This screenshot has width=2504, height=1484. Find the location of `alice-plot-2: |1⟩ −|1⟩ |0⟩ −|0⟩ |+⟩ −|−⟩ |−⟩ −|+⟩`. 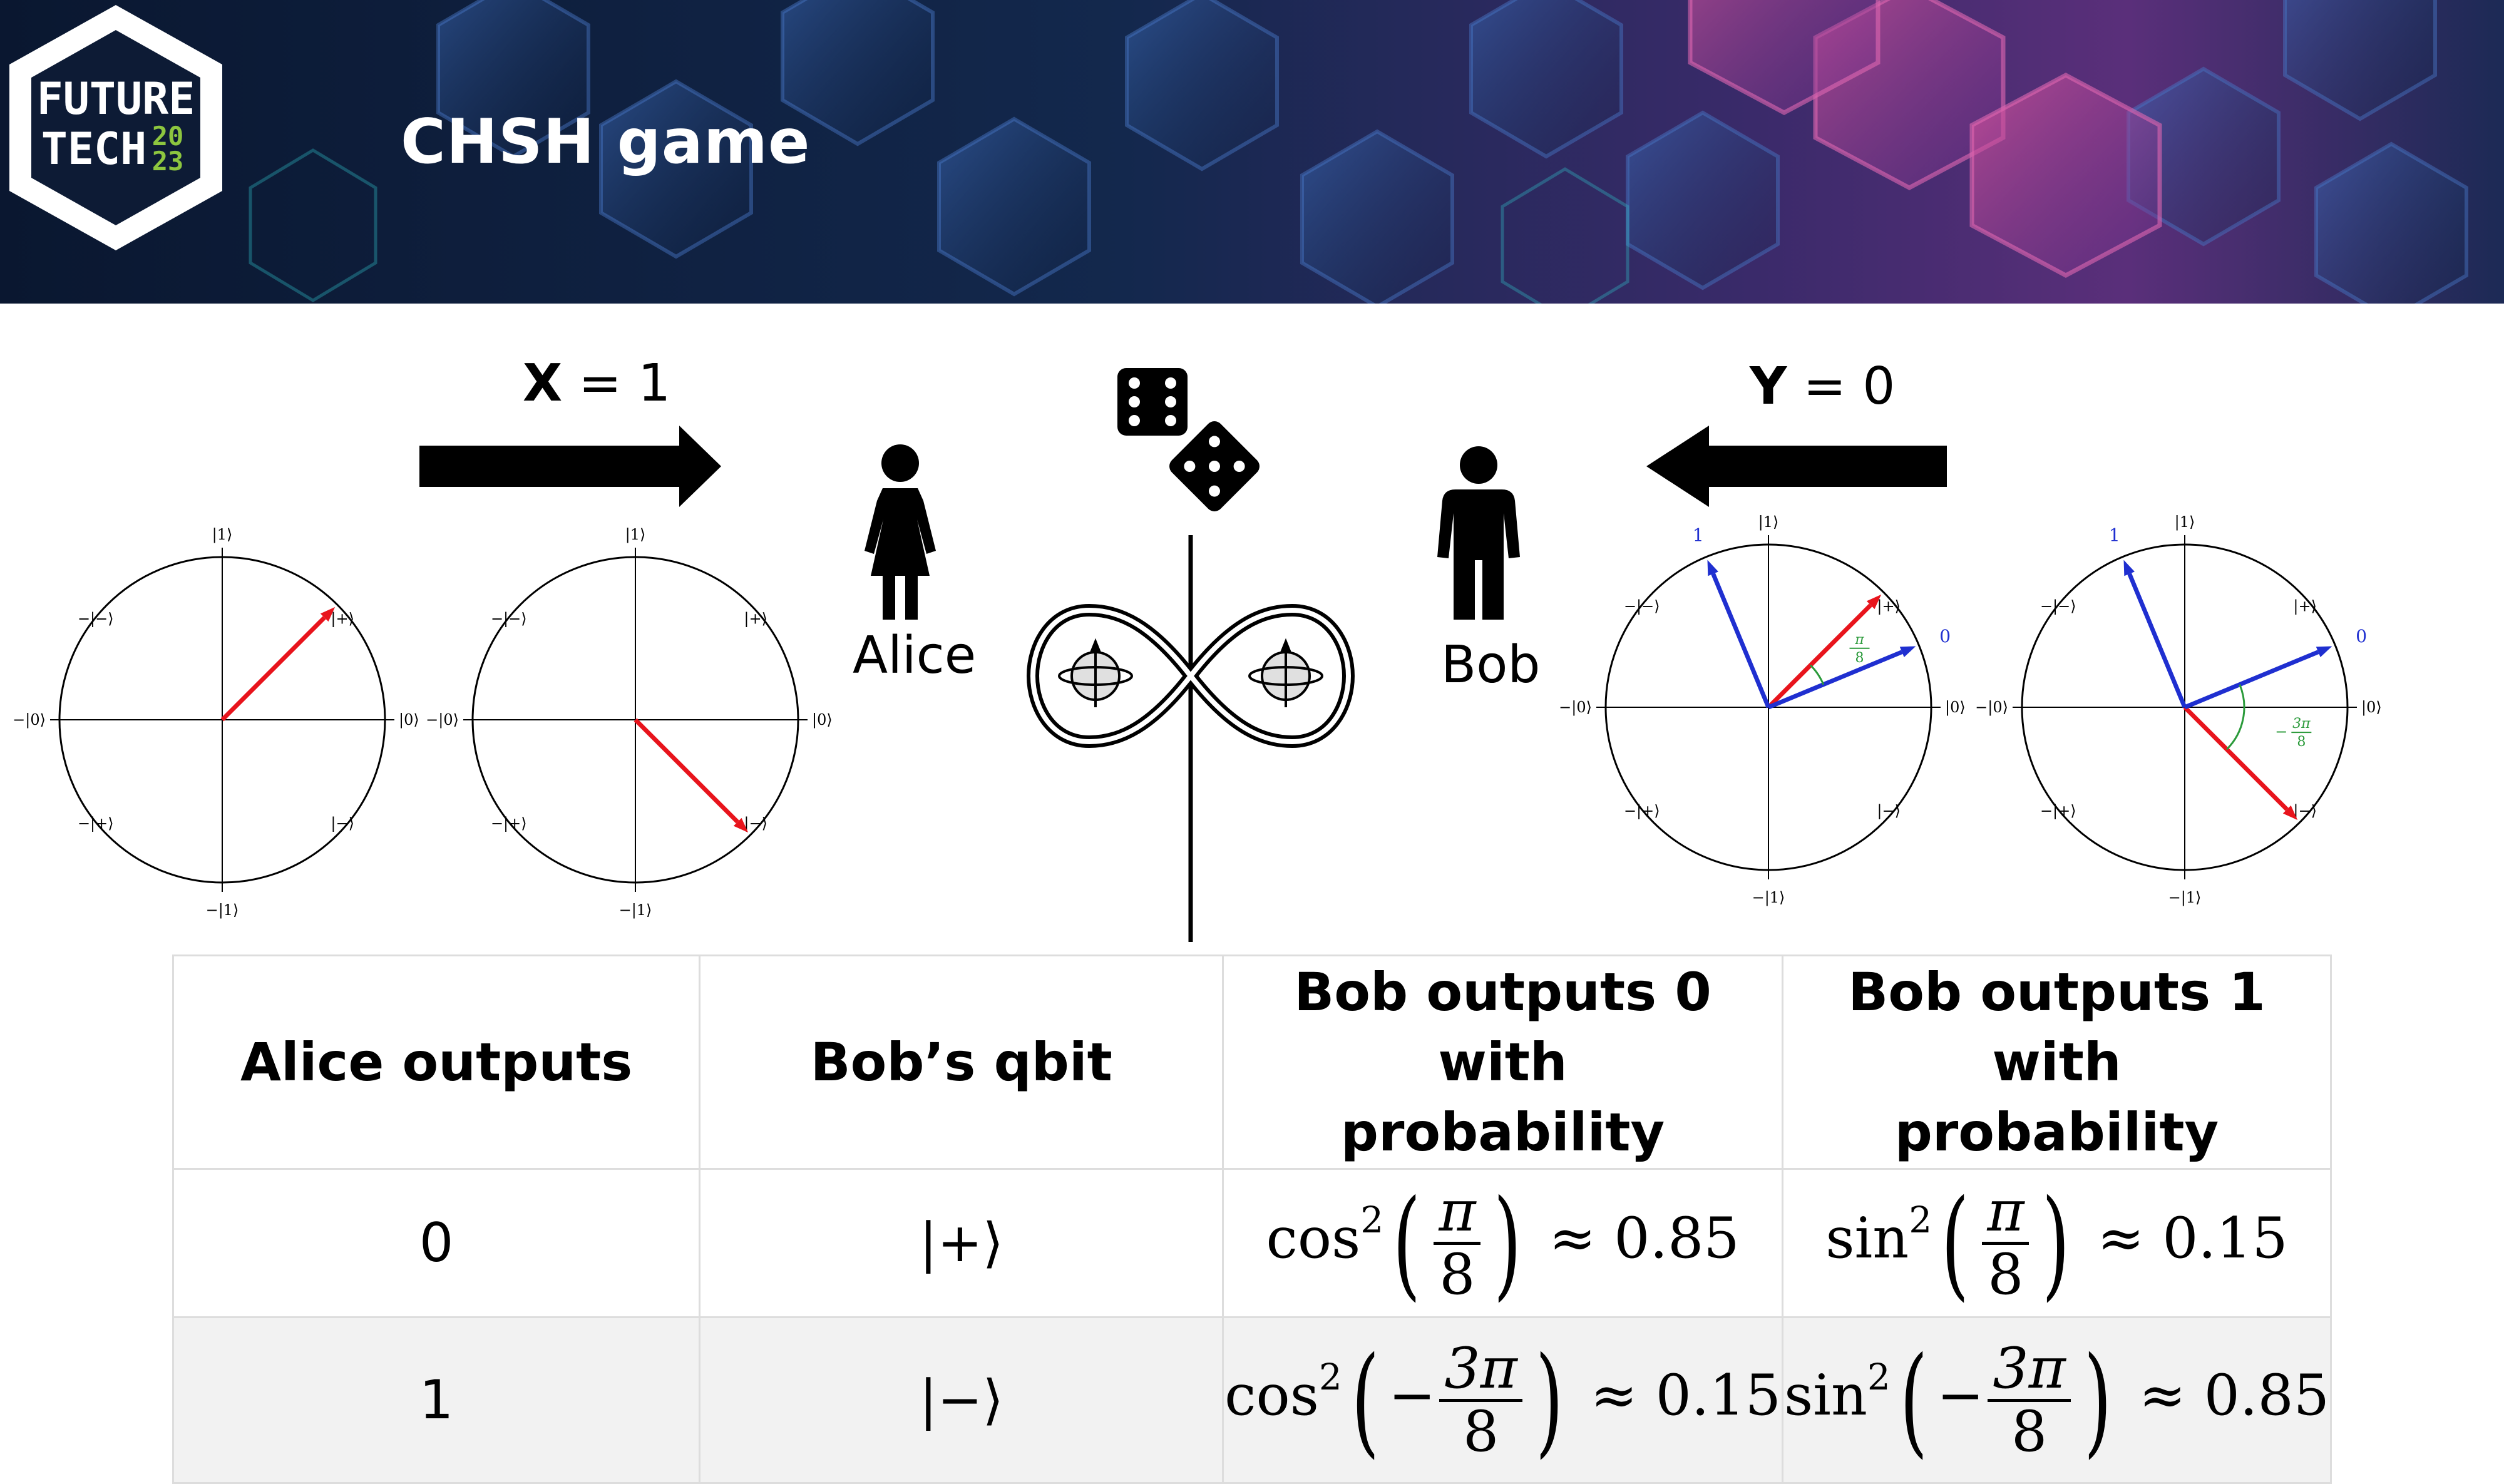

alice-plot-2: |1⟩ −|1⟩ |0⟩ −|0⟩ |+⟩ −|−⟩ |−⟩ −|+⟩ is located at coordinates (629, 722).